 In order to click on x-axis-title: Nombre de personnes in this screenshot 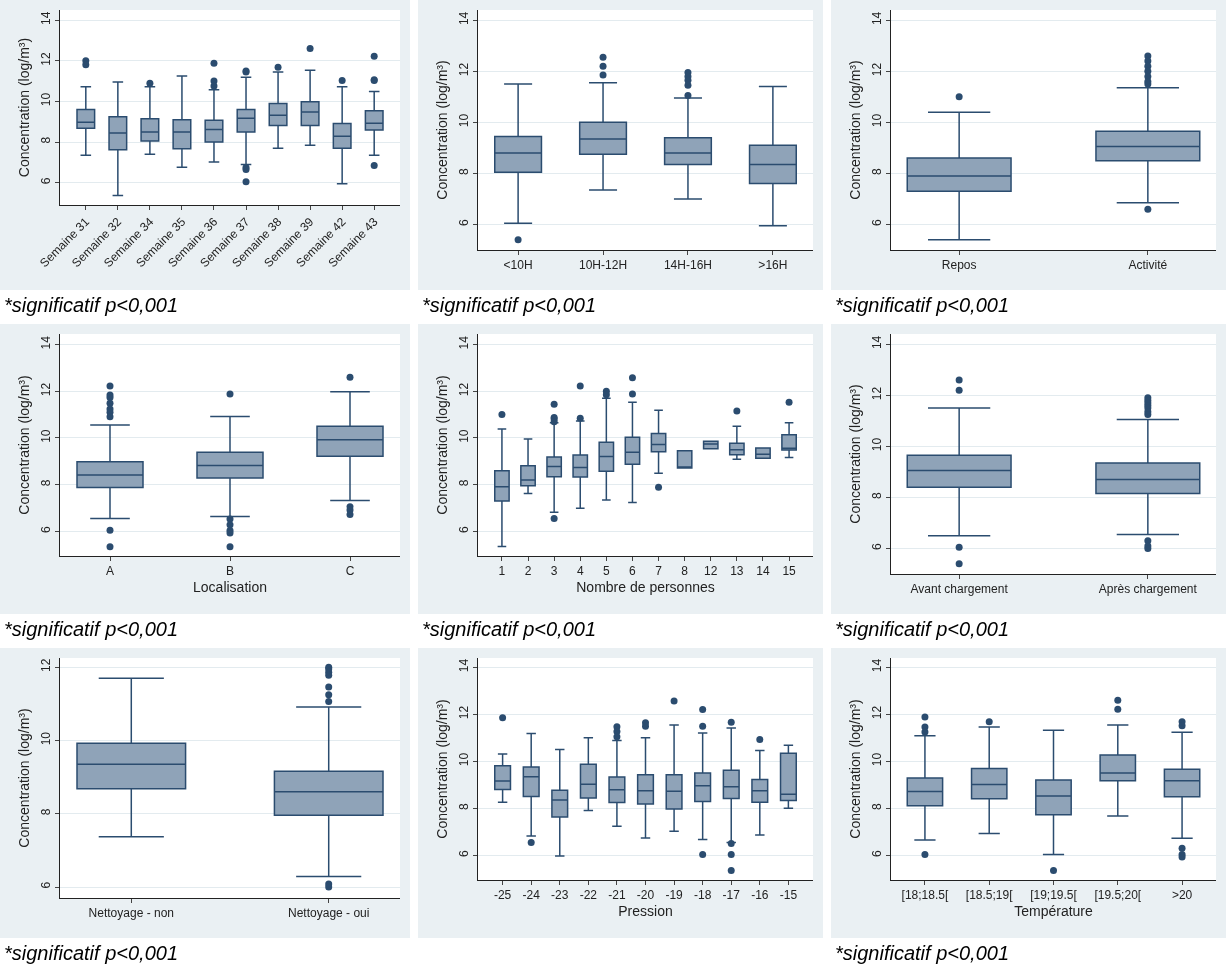, I will do `click(645, 586)`.